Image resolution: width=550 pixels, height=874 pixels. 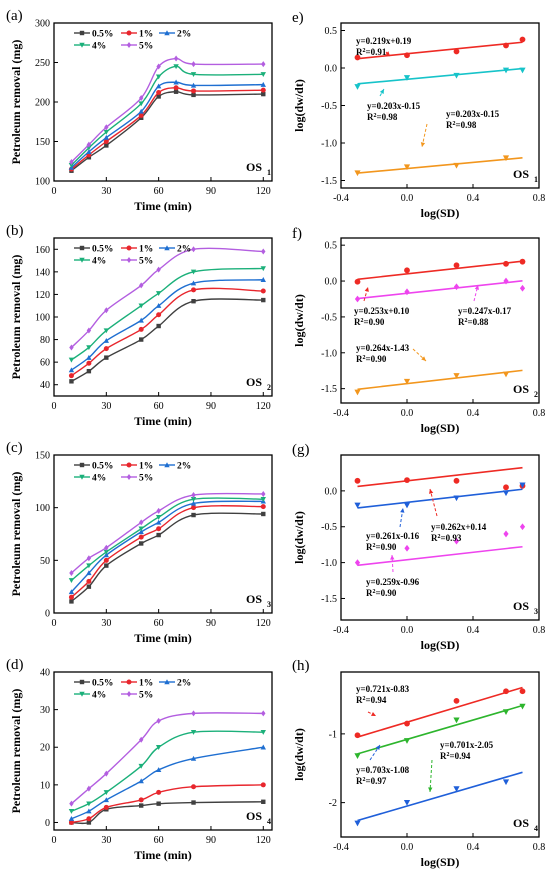 What do you see at coordinates (331, 69) in the screenshot?
I see `y-tick-label: 0.0` at bounding box center [331, 69].